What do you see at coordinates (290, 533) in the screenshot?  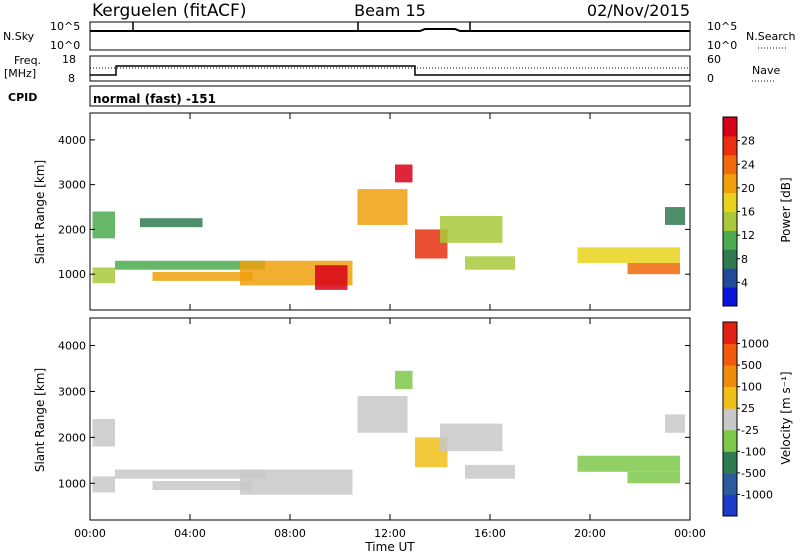 I see `xtick-label-2: 08:00` at bounding box center [290, 533].